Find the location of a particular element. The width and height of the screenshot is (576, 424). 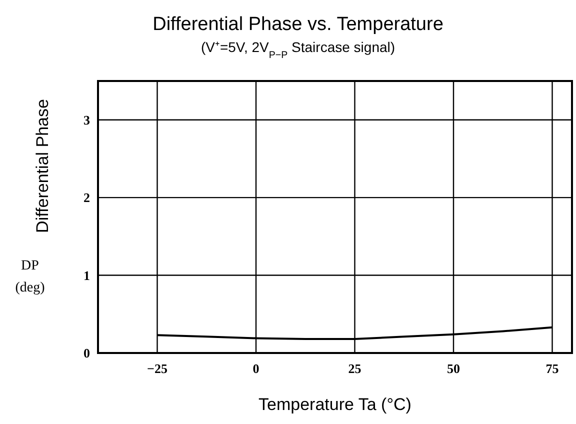

y-tick-label: 0 is located at coordinates (87, 353).